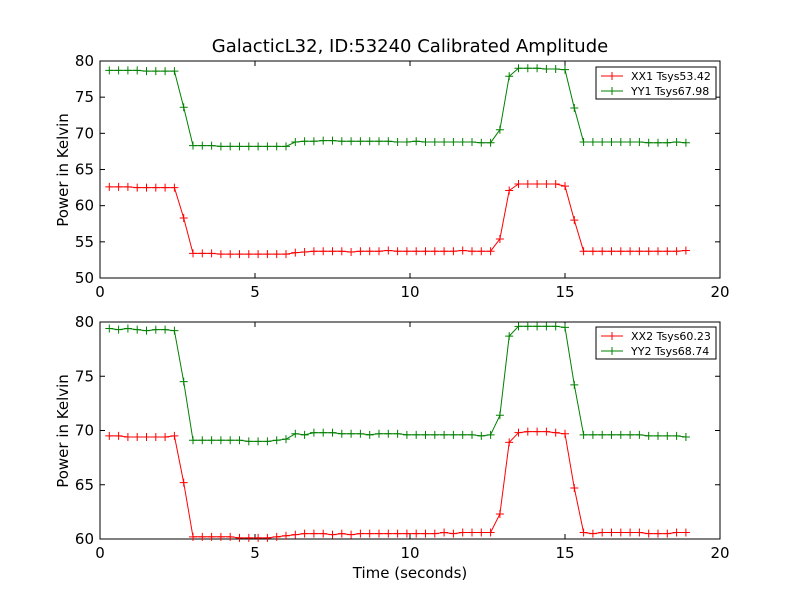 The width and height of the screenshot is (800, 600). Describe the element at coordinates (84, 485) in the screenshot. I see `y-tick-label: 65` at that location.